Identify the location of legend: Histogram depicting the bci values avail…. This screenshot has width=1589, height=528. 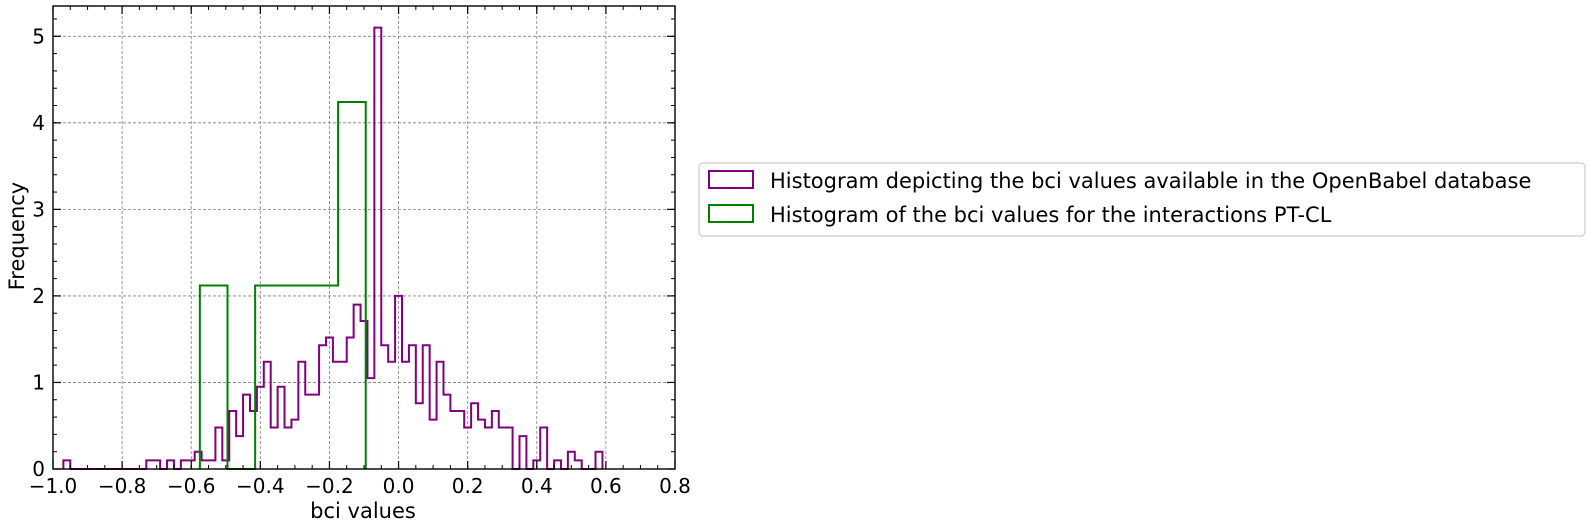
(1142, 199).